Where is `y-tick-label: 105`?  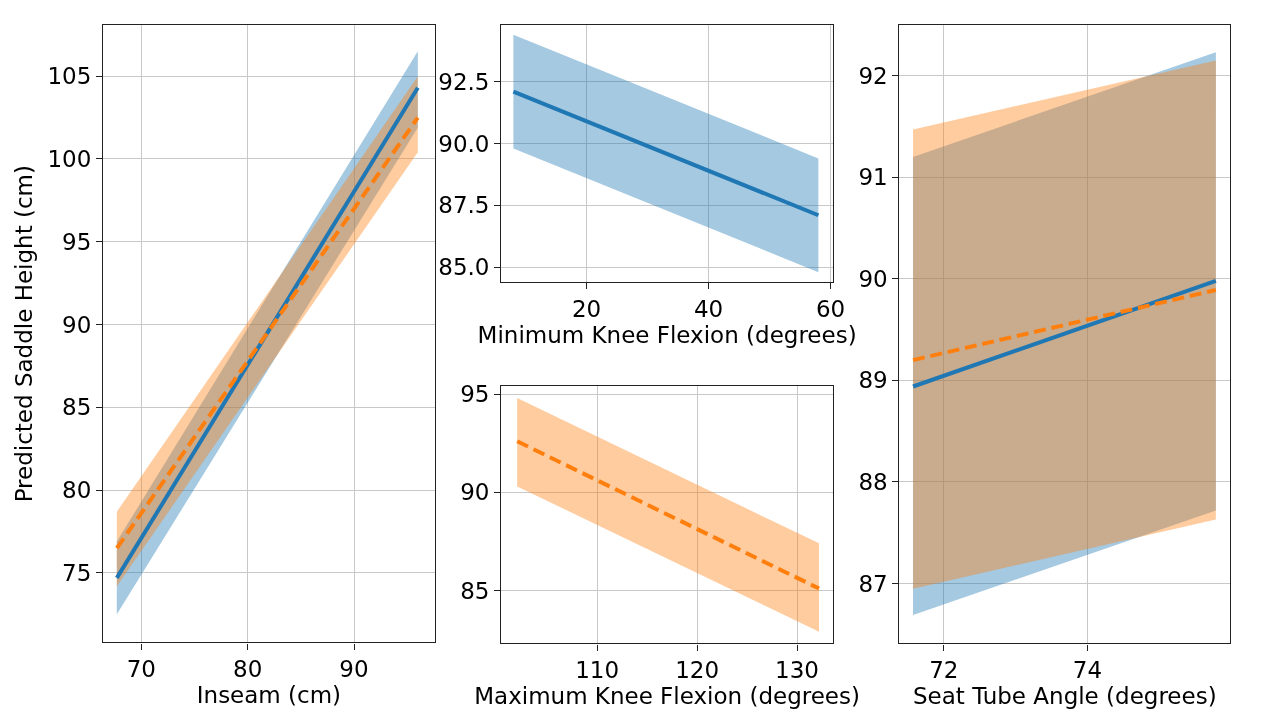
y-tick-label: 105 is located at coordinates (69, 76).